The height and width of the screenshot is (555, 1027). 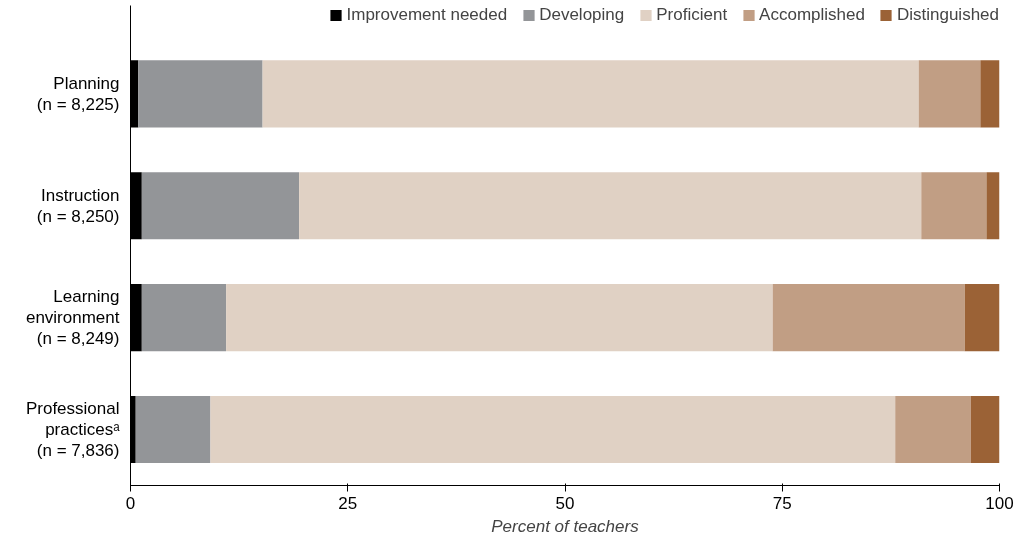 What do you see at coordinates (692, 15) in the screenshot?
I see `legend-label: Proficient` at bounding box center [692, 15].